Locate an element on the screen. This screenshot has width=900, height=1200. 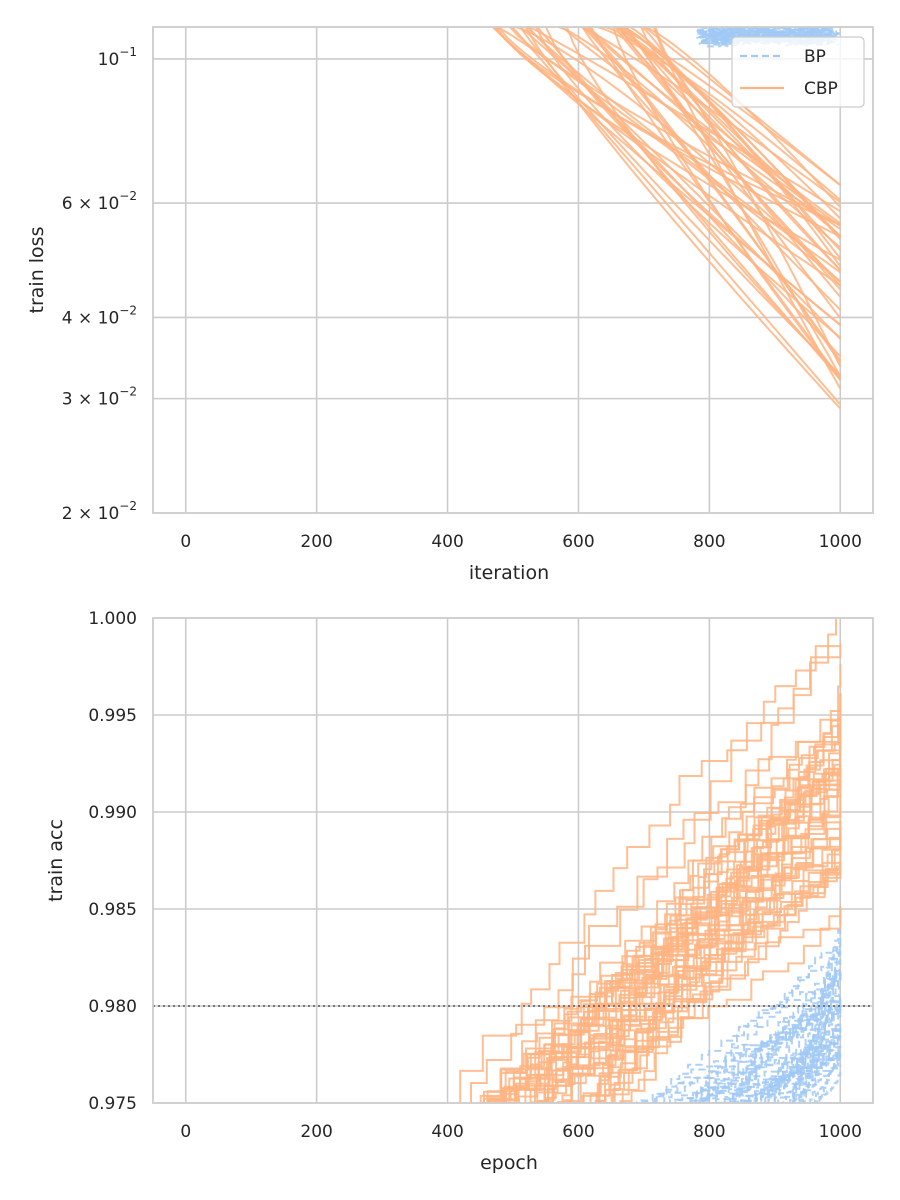
y-axis-label: train loss is located at coordinates (37, 270).